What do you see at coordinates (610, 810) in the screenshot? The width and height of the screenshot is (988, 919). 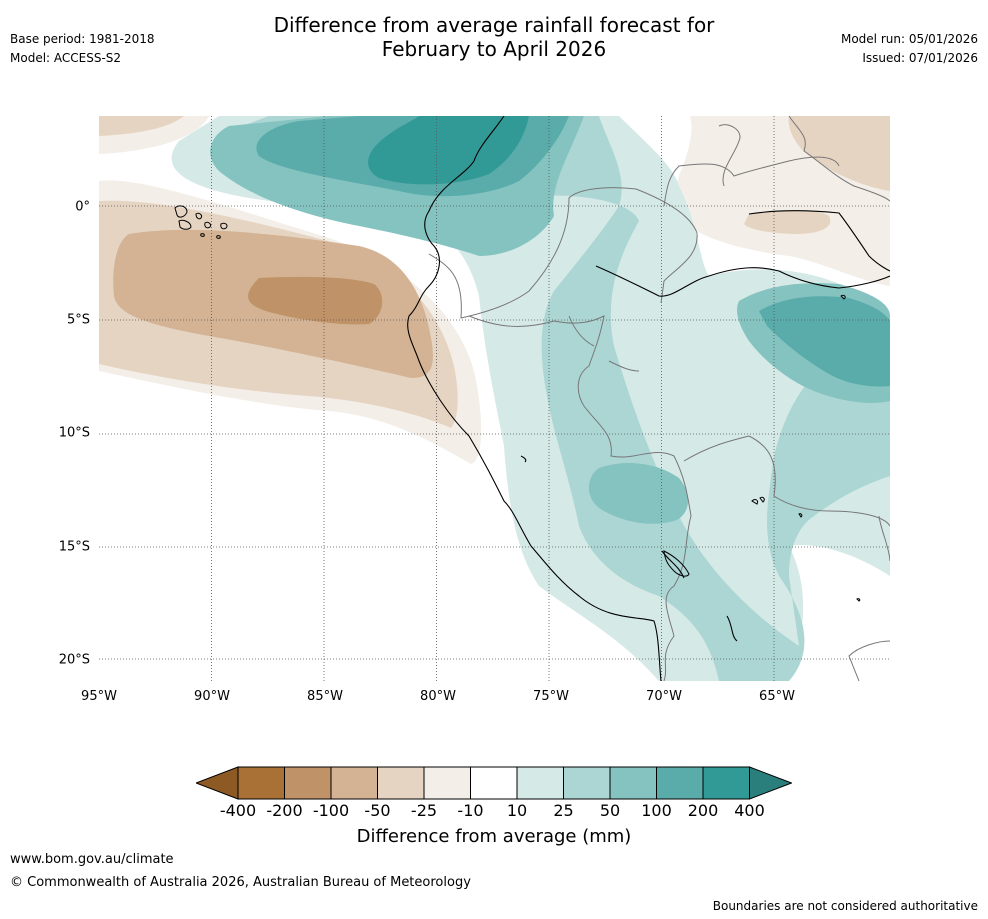 I see `legend-tick-label: 50` at bounding box center [610, 810].